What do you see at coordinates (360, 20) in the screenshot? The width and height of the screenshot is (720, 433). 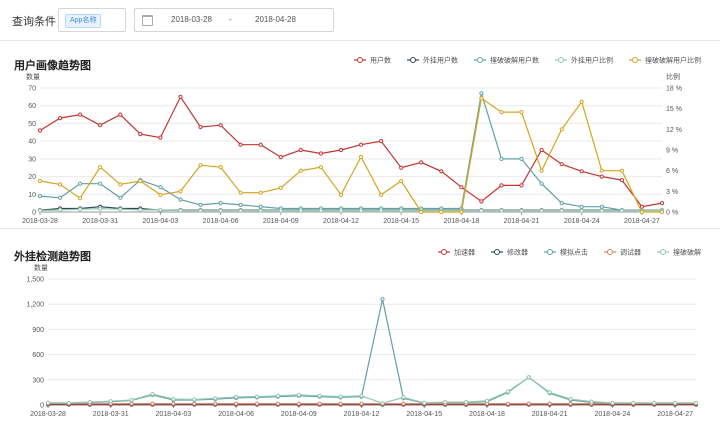 I see `query-bar: 查询条件 App名称 2018-03-28 - 2018-04-28` at bounding box center [360, 20].